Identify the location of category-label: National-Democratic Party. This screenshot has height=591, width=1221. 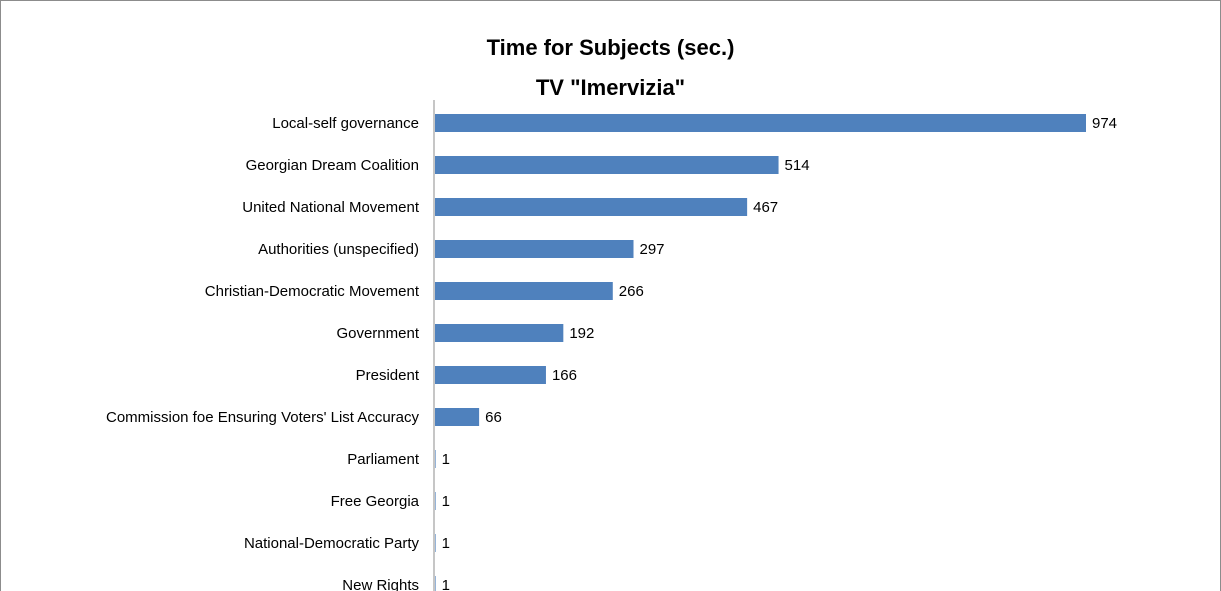
(332, 543).